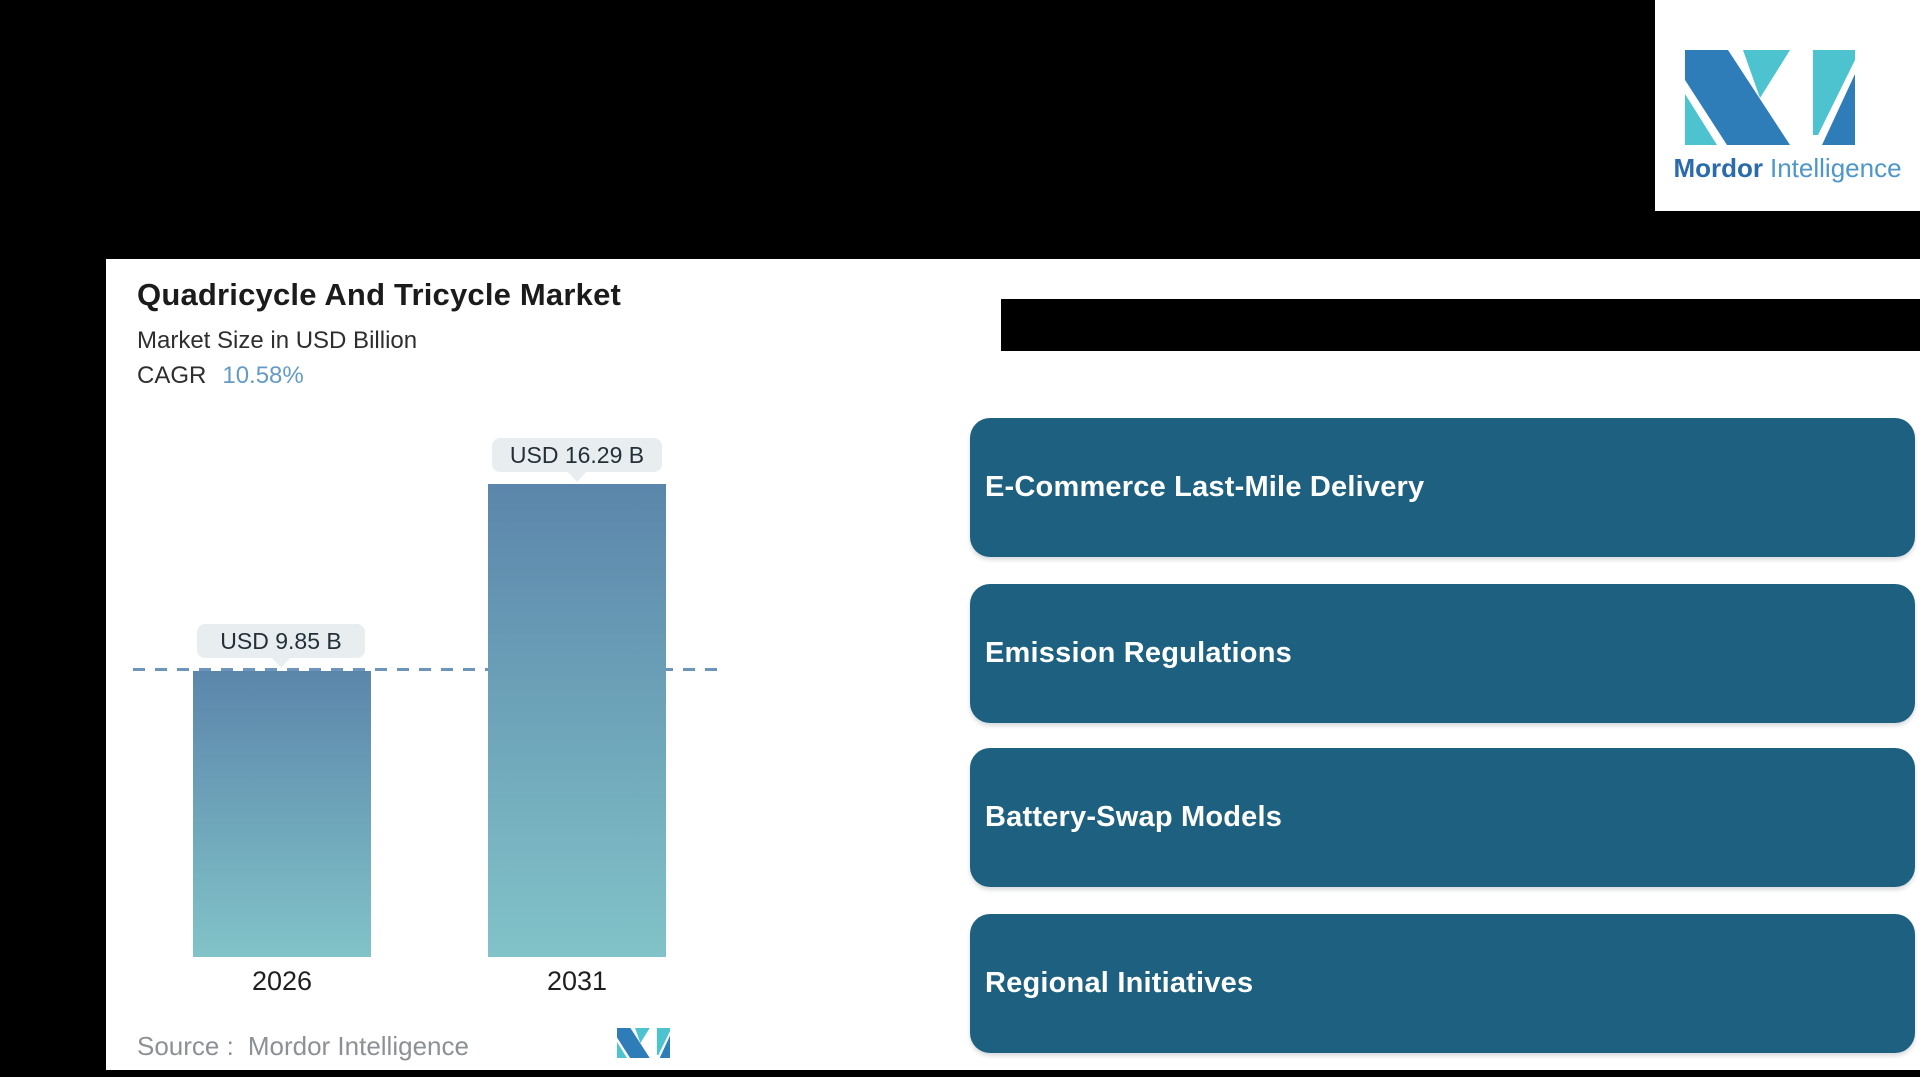 The height and width of the screenshot is (1077, 1920). I want to click on driver-tile-battery-swap-models: Battery-Swap Models, so click(1442, 817).